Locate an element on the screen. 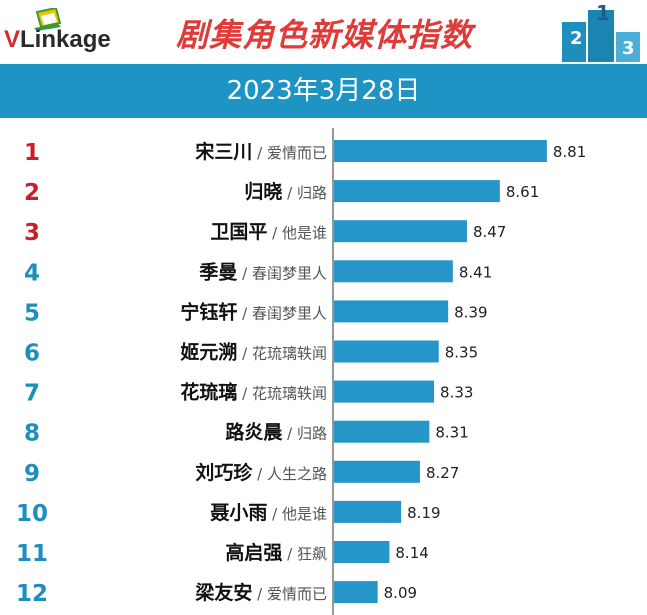 This screenshot has height=615, width=647. rank-number: 3 is located at coordinates (32, 233).